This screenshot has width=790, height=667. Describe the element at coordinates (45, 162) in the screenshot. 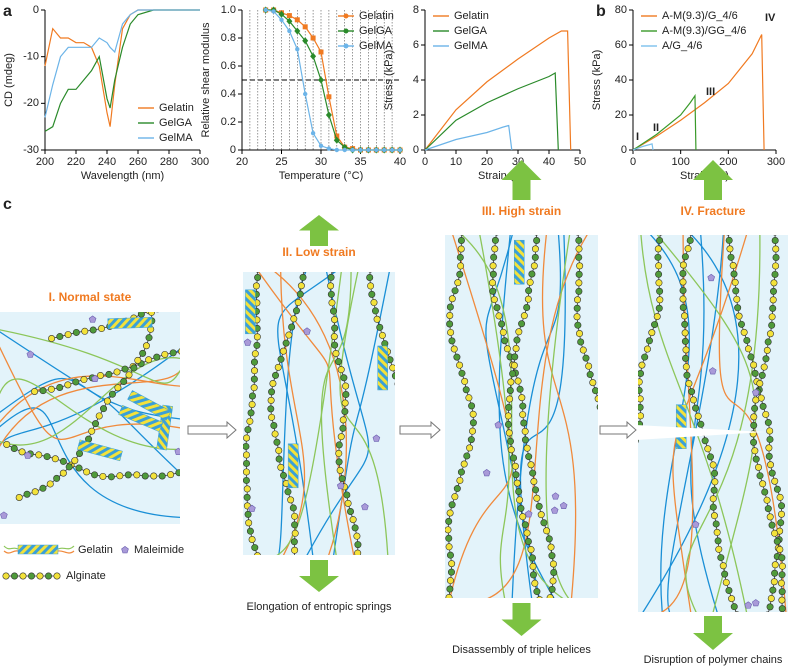

I see `x-tick-label: 200` at that location.